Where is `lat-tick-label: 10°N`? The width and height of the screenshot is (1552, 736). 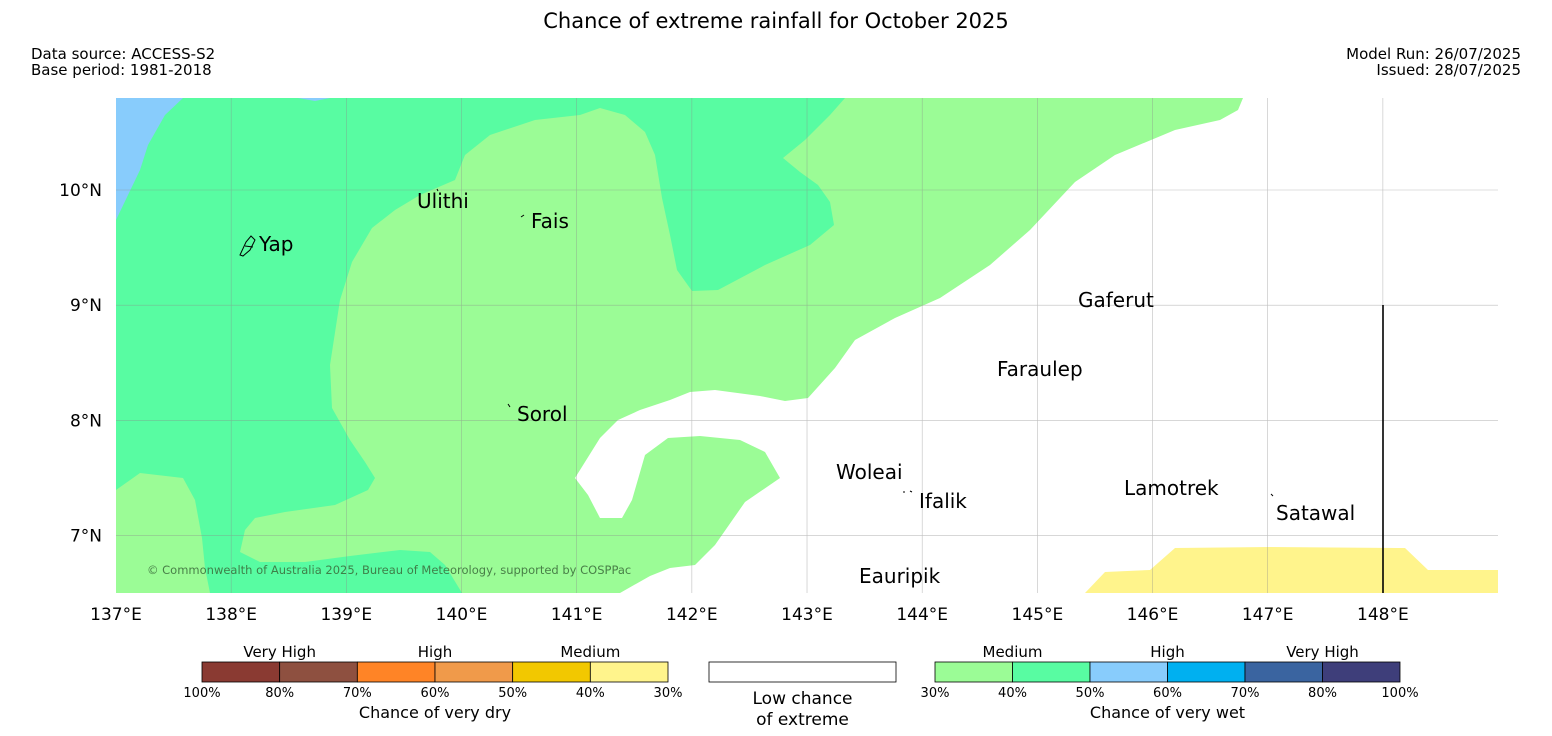 lat-tick-label: 10°N is located at coordinates (80, 191).